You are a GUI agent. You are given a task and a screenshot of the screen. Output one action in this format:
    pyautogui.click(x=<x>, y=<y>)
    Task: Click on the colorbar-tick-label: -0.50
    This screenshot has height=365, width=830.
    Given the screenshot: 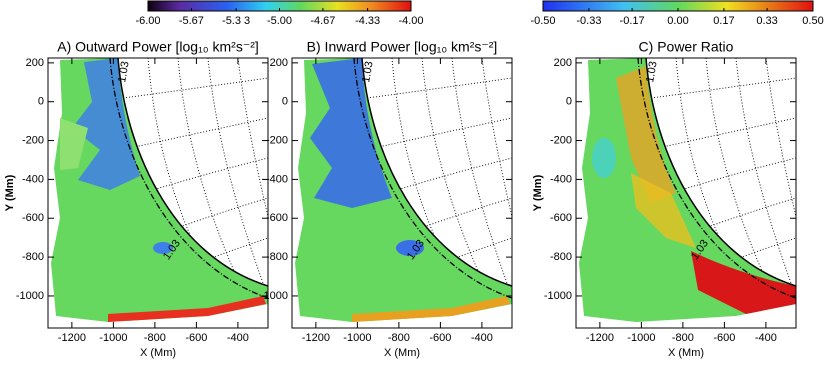 What is the action you would take?
    pyautogui.click(x=542, y=21)
    